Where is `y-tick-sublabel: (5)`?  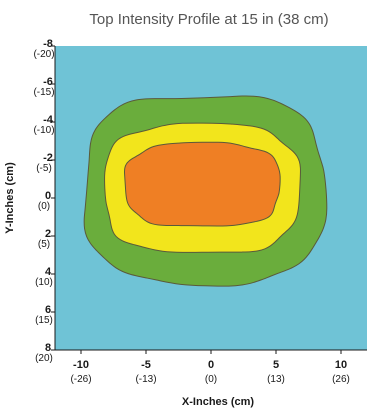 y-tick-sublabel: (5) is located at coordinates (44, 244).